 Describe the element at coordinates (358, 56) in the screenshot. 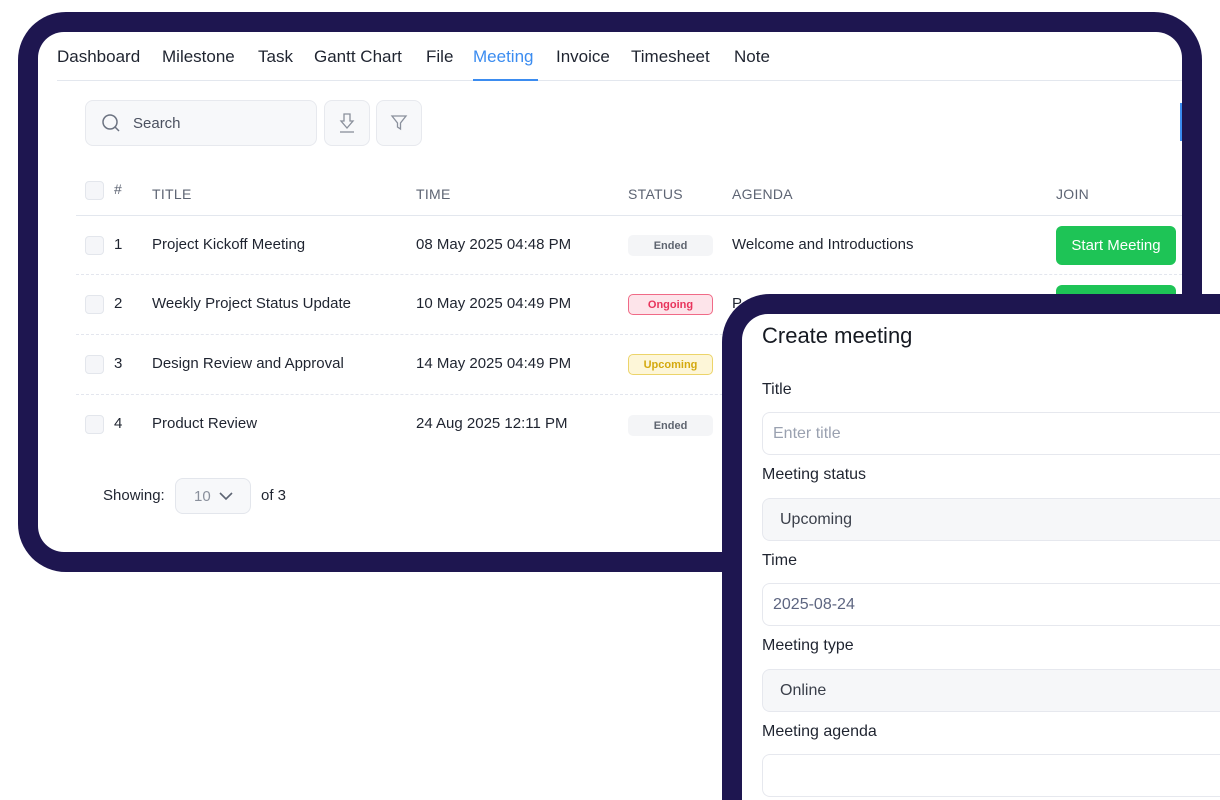

I see `tab-gantt-chart: Gantt Chart` at that location.